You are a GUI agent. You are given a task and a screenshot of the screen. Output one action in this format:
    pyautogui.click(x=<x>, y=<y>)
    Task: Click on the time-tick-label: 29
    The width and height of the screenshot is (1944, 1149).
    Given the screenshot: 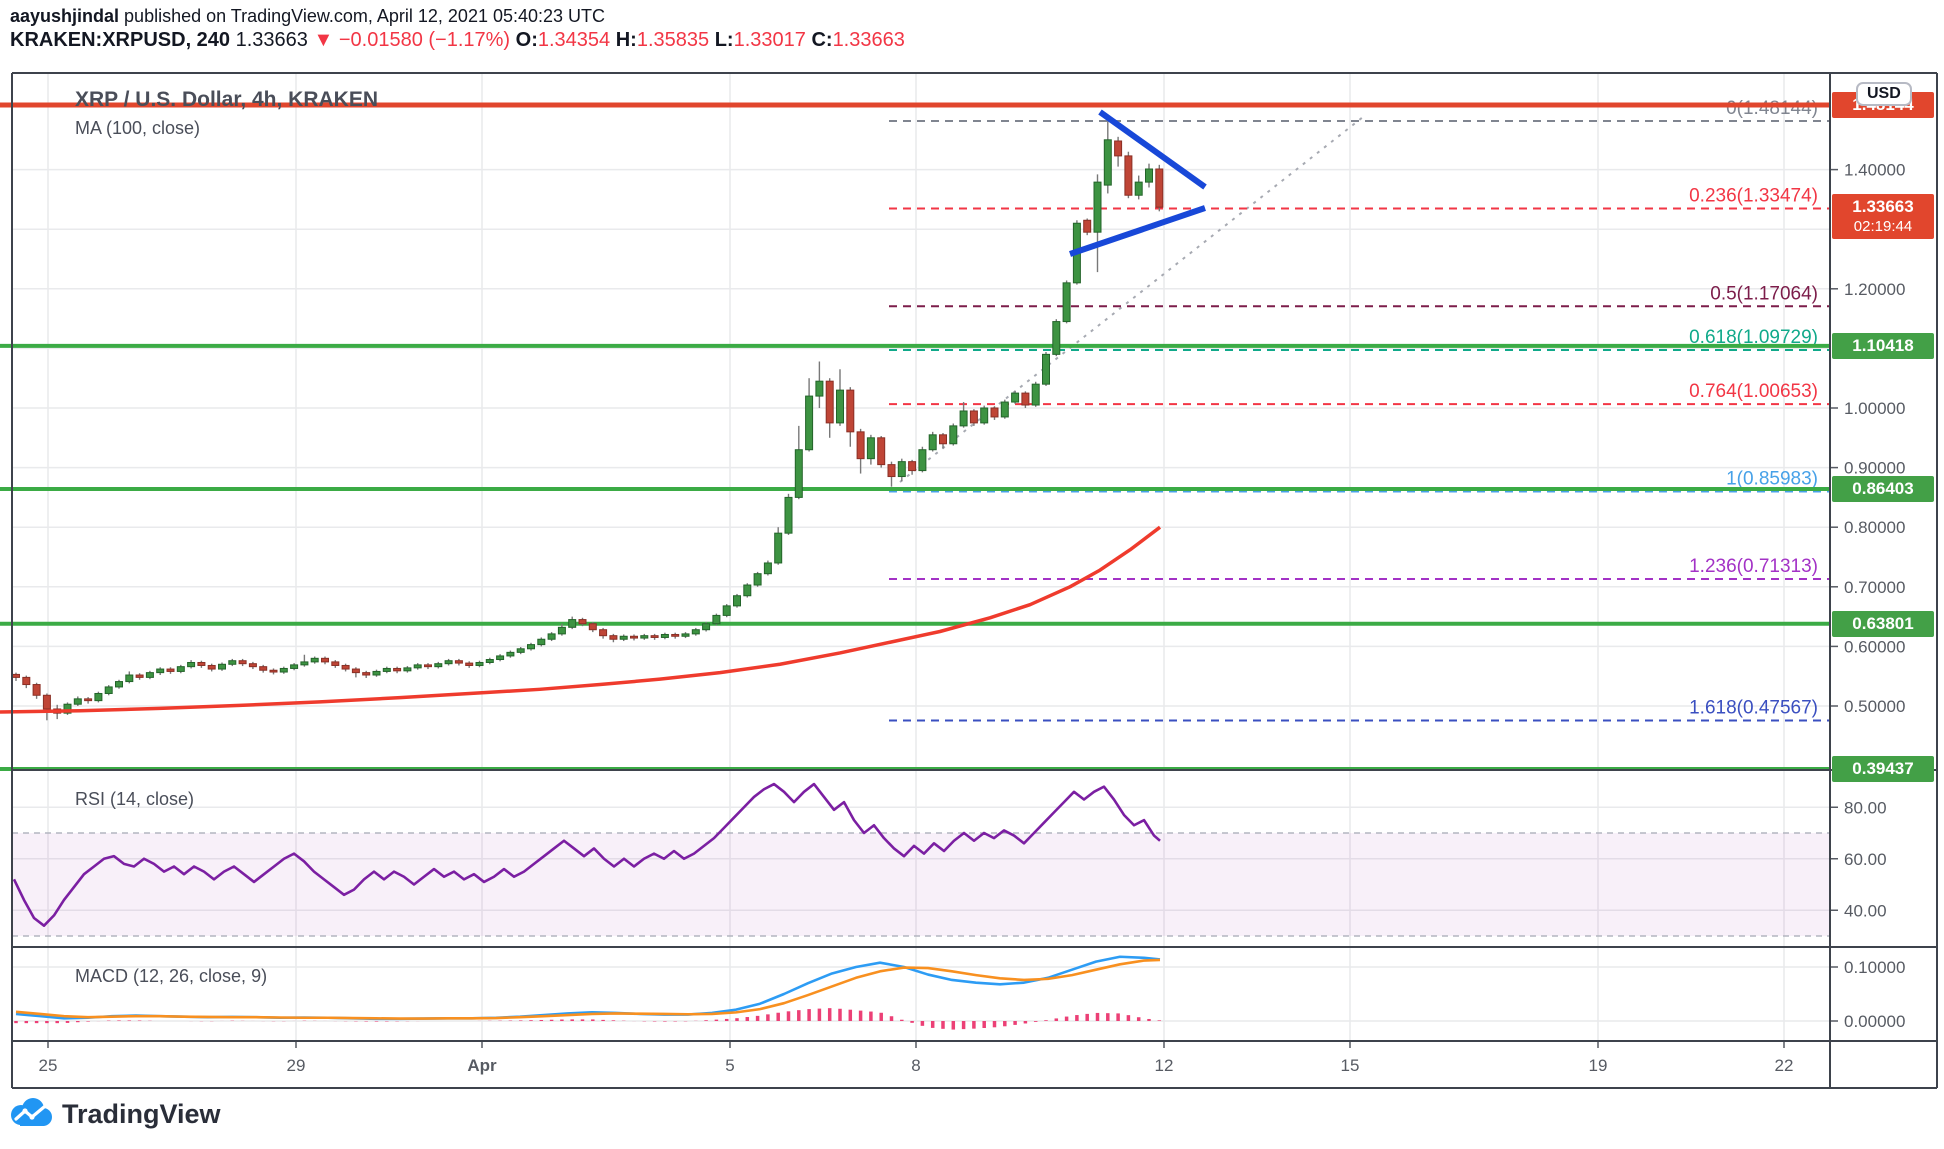 What is the action you would take?
    pyautogui.click(x=296, y=1065)
    